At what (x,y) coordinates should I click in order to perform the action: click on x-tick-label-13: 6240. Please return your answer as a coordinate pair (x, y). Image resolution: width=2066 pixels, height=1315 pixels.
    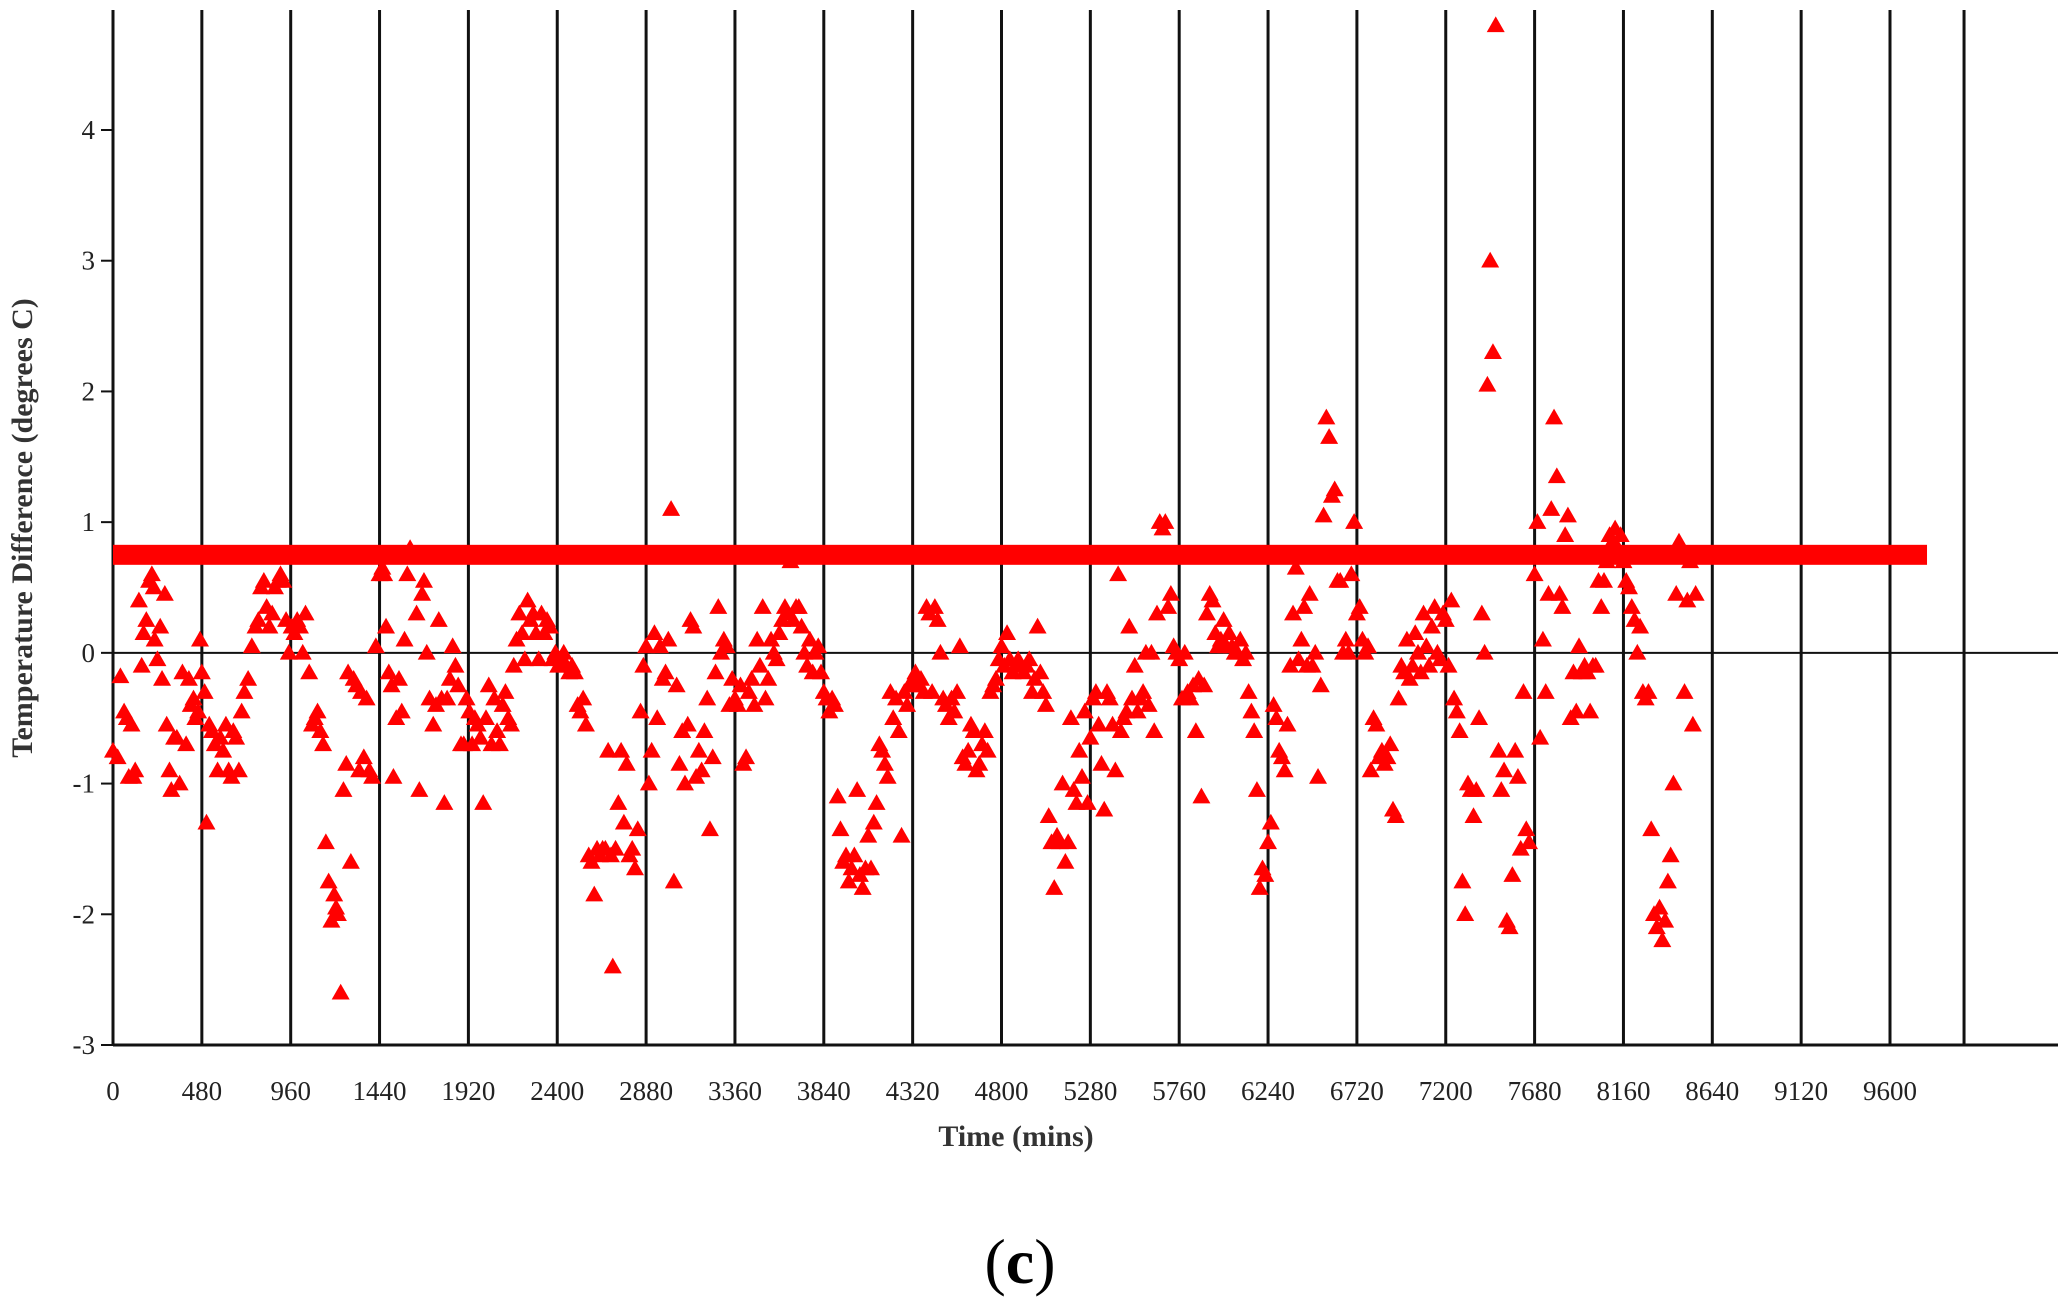
    Looking at the image, I should click on (1268, 1091).